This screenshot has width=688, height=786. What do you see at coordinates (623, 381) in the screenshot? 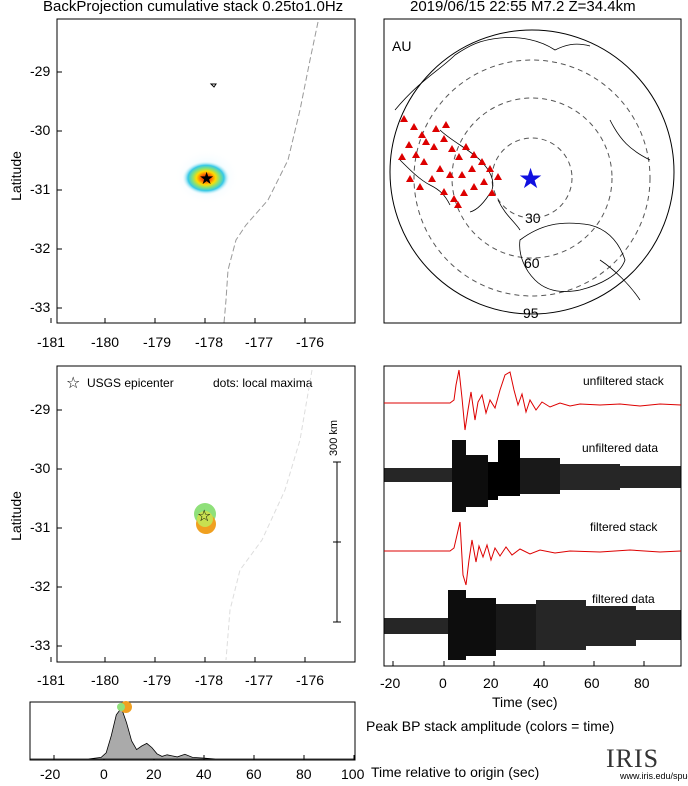
I see `trace-label-unfiltered-stack: unfiltered stack` at bounding box center [623, 381].